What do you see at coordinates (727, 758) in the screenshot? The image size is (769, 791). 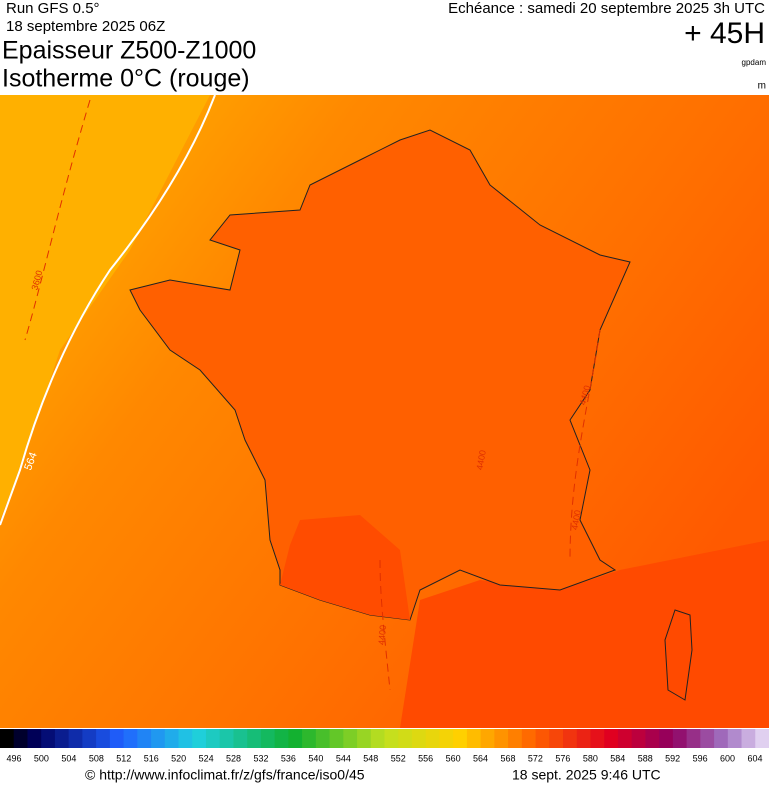 I see `legend-label: 600` at bounding box center [727, 758].